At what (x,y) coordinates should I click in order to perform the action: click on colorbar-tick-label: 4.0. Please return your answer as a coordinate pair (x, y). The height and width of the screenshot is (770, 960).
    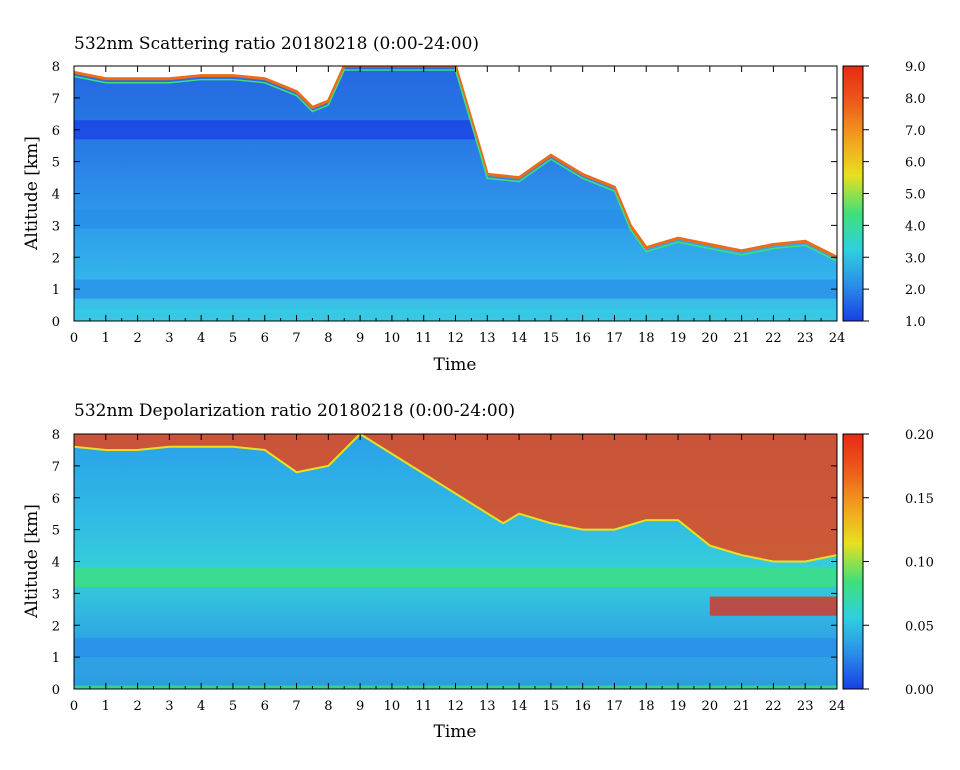
    Looking at the image, I should click on (915, 226).